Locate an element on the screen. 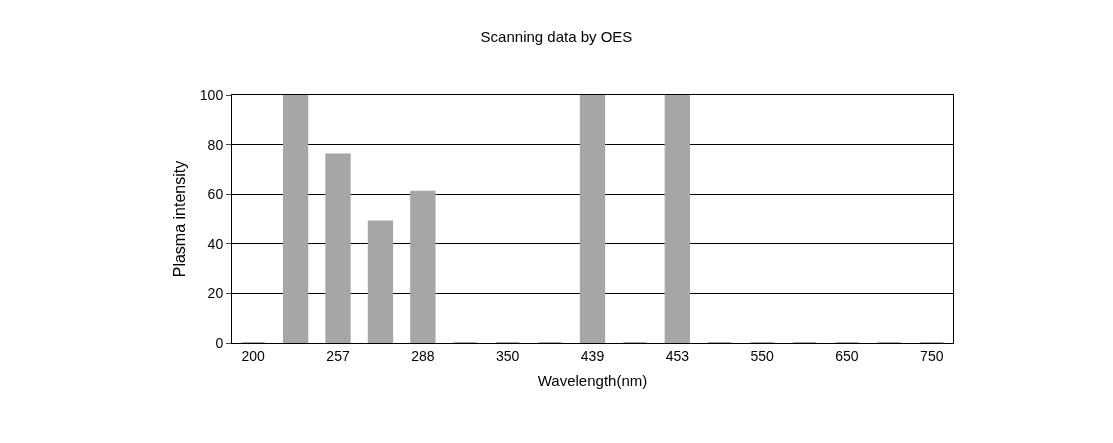 The width and height of the screenshot is (1113, 443). x-tick-label: 650 is located at coordinates (847, 355).